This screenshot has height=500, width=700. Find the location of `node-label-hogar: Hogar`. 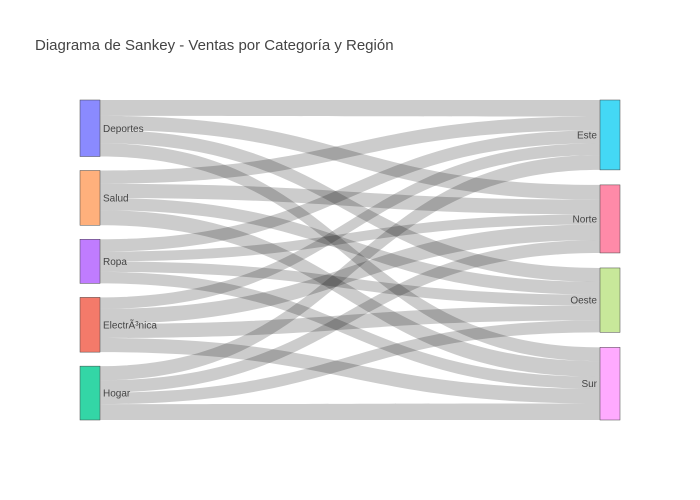

node-label-hogar: Hogar is located at coordinates (117, 394).